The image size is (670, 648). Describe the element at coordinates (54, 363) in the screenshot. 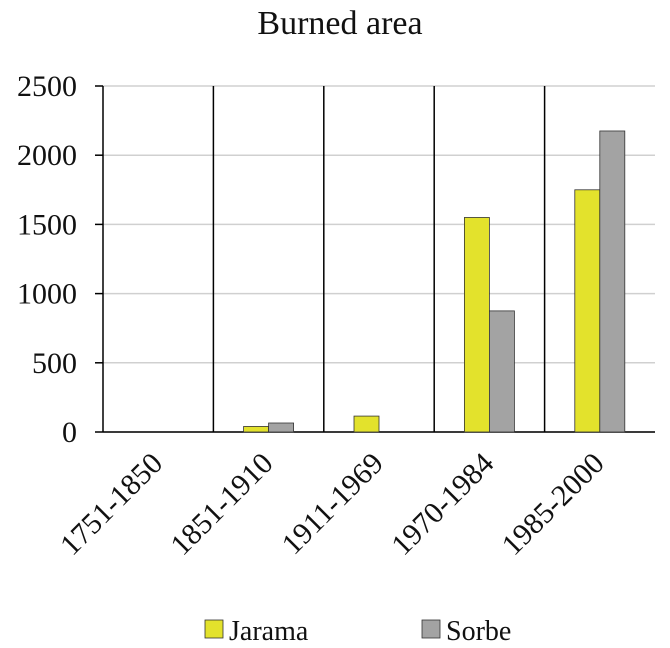

I see `y-tick-label: 500` at that location.